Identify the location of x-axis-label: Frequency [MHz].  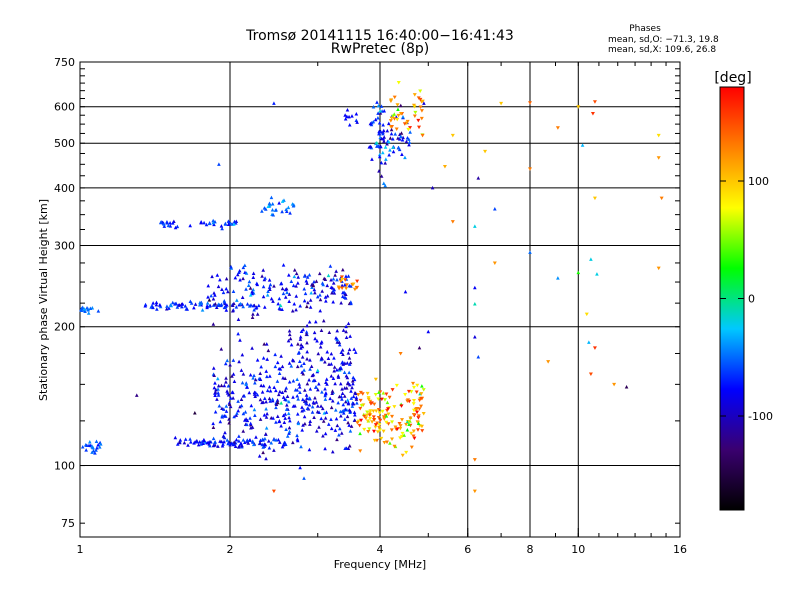
(380, 564).